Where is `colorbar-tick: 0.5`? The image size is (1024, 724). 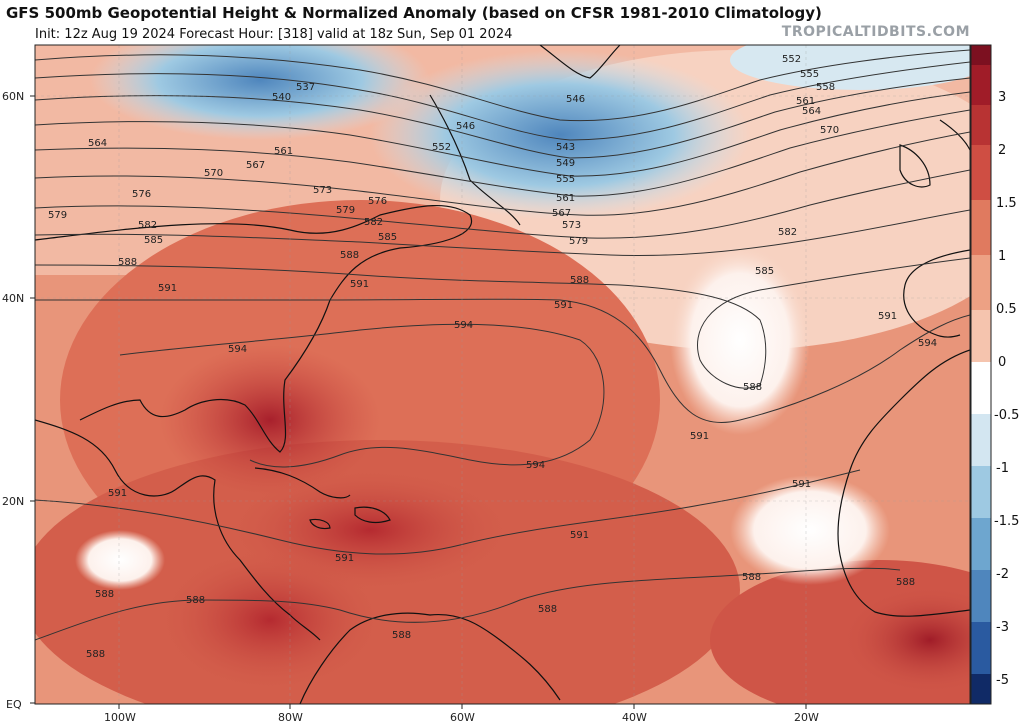 colorbar-tick: 0.5 is located at coordinates (1006, 309).